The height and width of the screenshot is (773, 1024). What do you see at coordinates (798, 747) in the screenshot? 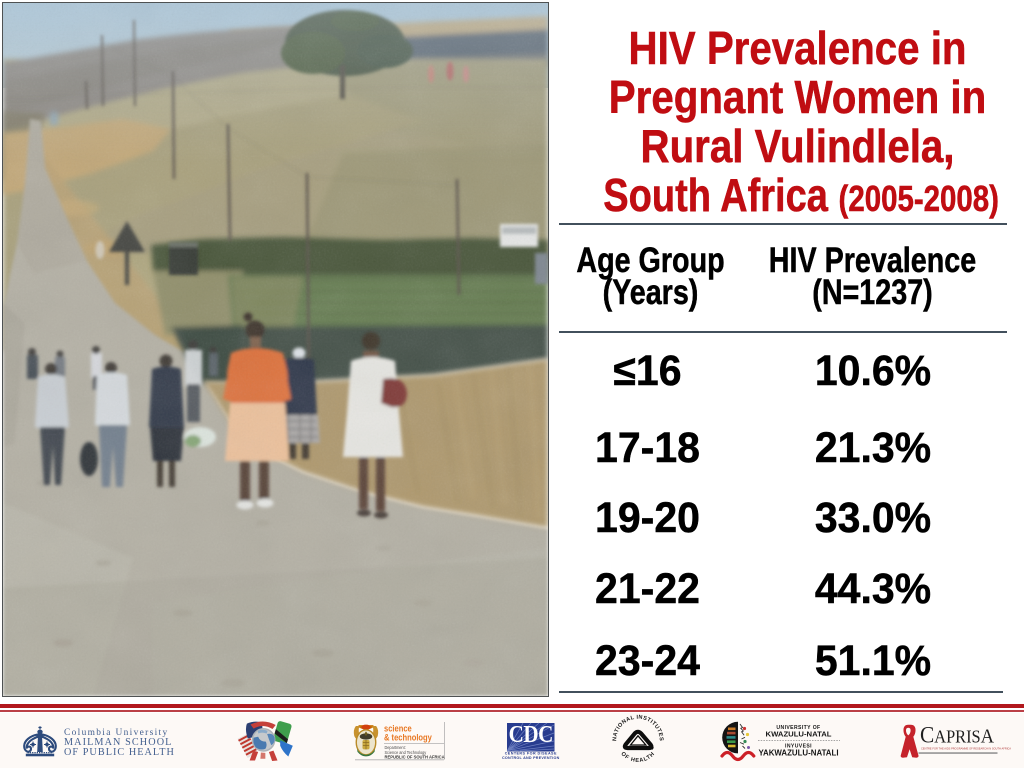
I see `svg-text: INYUVESI` at bounding box center [798, 747].